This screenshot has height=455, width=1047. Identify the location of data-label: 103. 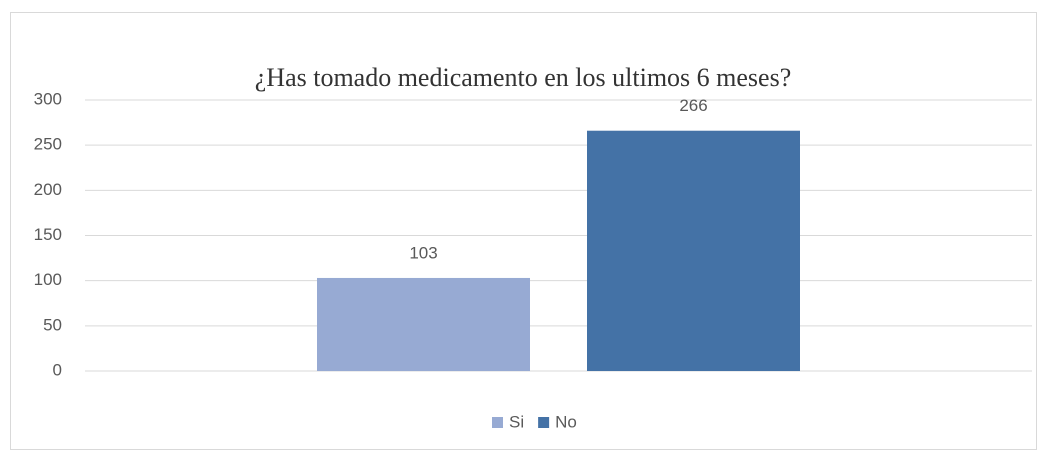
(423, 252).